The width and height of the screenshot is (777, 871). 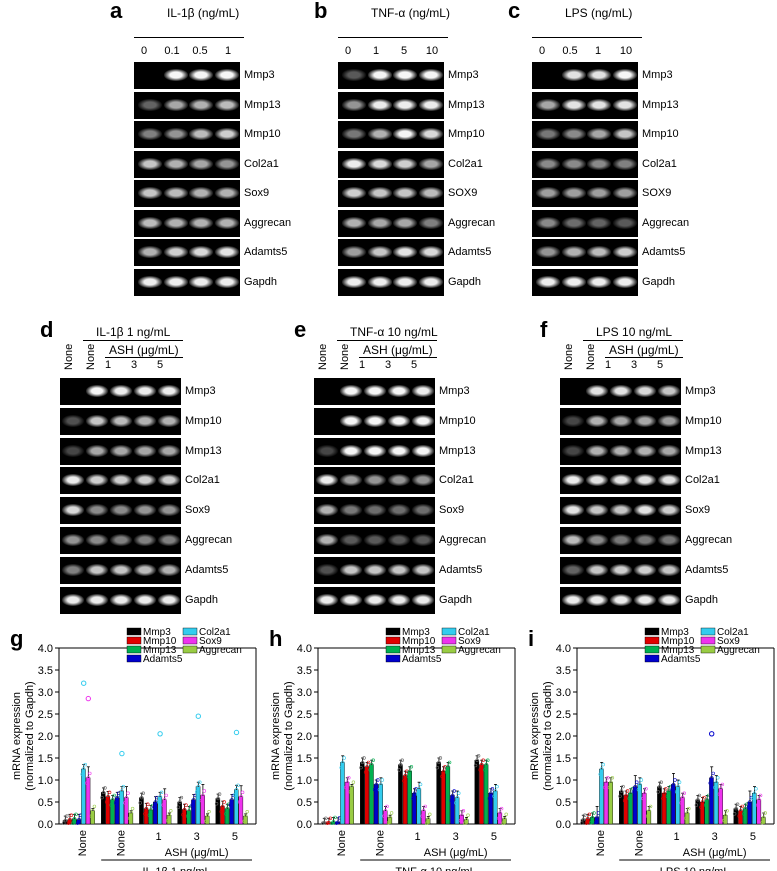 What do you see at coordinates (569, 356) in the screenshot?
I see `lane-label-none: None` at bounding box center [569, 356].